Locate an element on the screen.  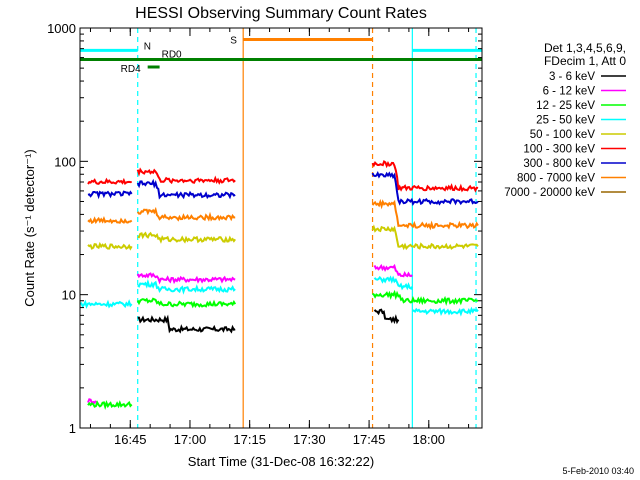
x-tick-label: 17:00 is located at coordinates (190, 439).